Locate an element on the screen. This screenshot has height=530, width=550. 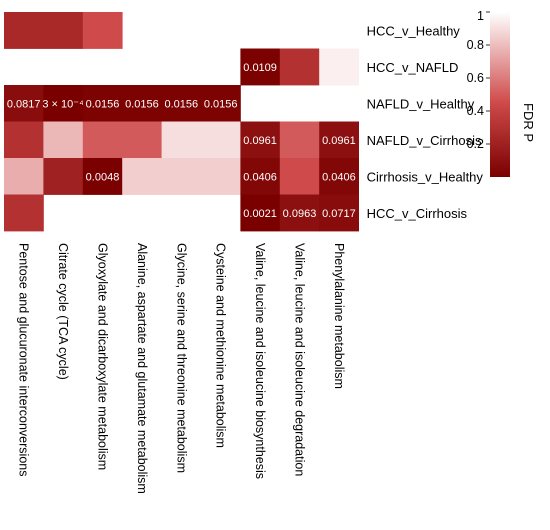
cell-value-label: 0.0817 is located at coordinates (24, 104).